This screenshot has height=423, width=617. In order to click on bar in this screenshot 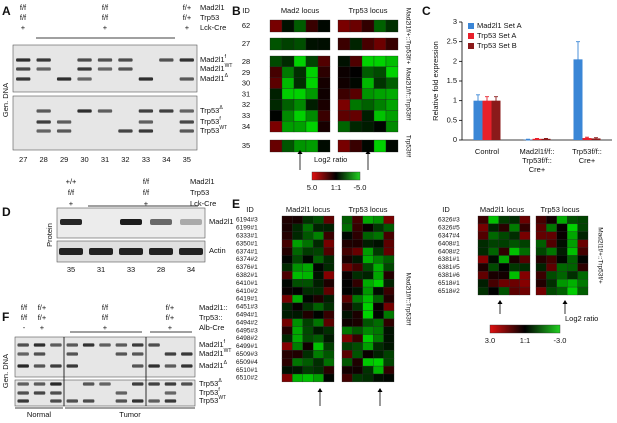, I will do `click(487, 120)`.